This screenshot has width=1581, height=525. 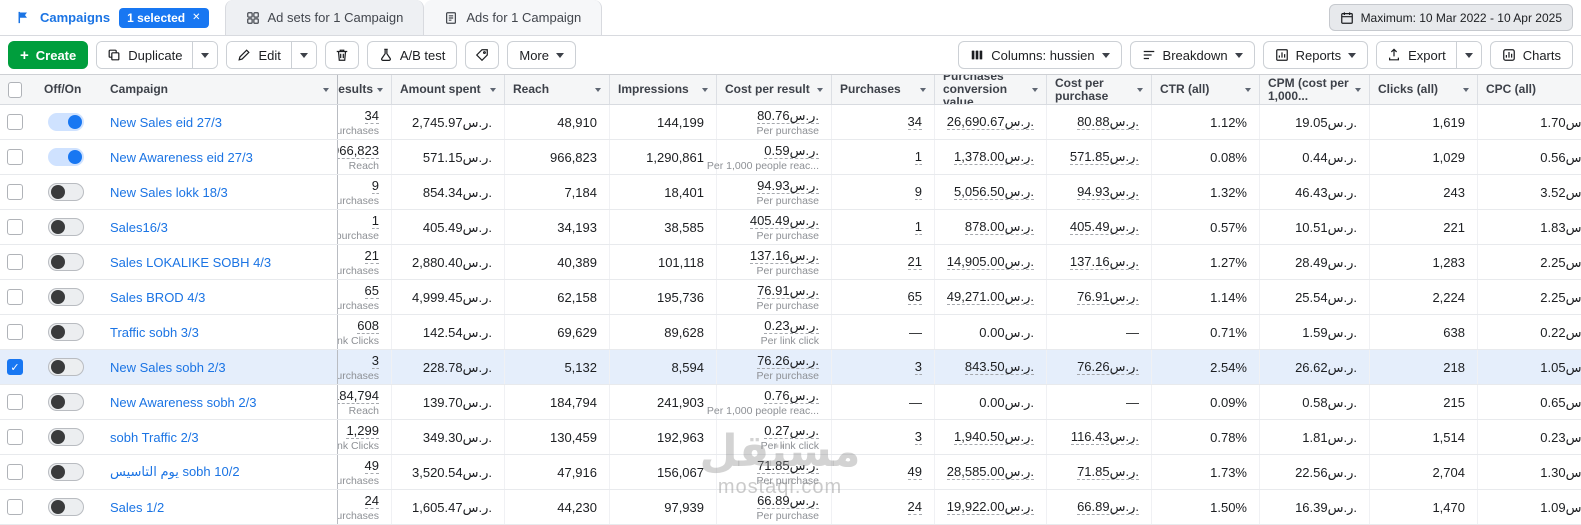 What do you see at coordinates (788, 360) in the screenshot?
I see `cost-per-result-value: 76.26ر.س.` at bounding box center [788, 360].